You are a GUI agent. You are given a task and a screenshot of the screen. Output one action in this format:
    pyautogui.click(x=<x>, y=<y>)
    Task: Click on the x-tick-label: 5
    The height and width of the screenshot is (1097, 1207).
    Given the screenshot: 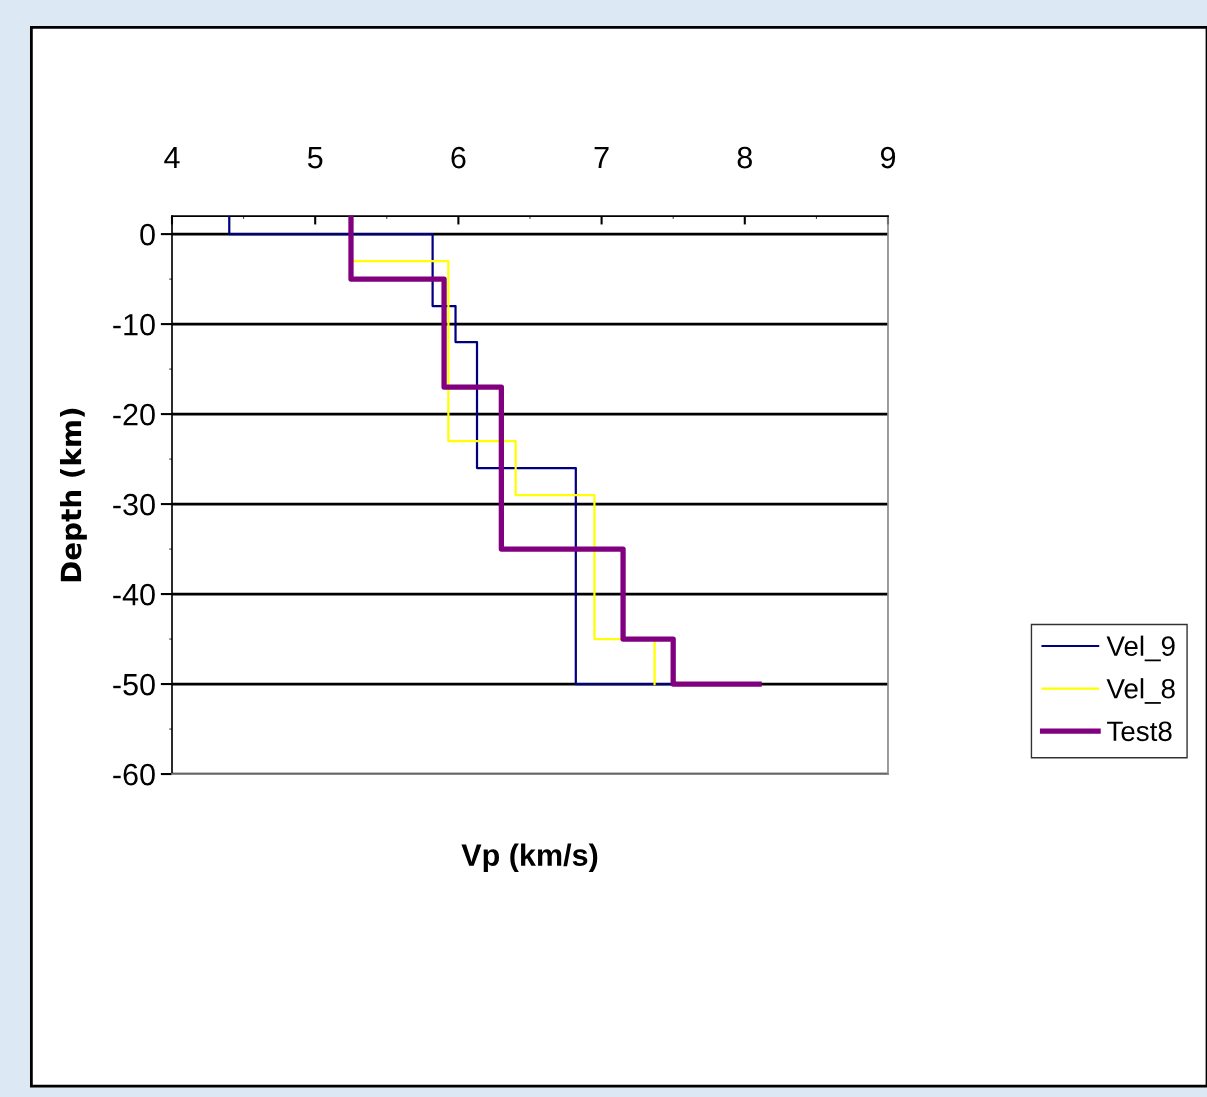 What is the action you would take?
    pyautogui.click(x=315, y=158)
    